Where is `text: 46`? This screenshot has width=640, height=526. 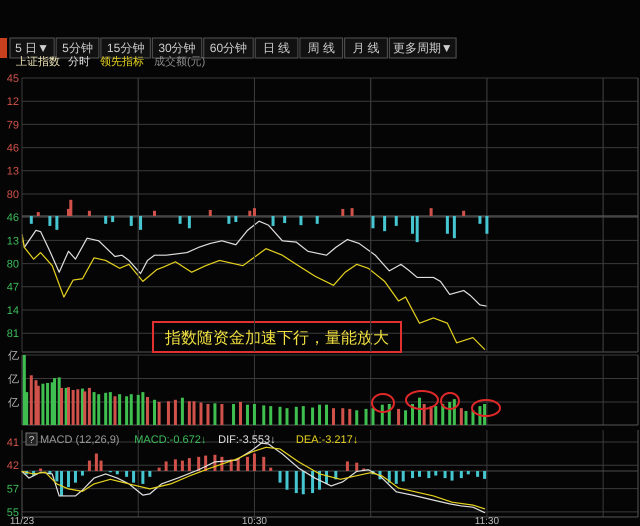
text: 46 is located at coordinates (12, 218).